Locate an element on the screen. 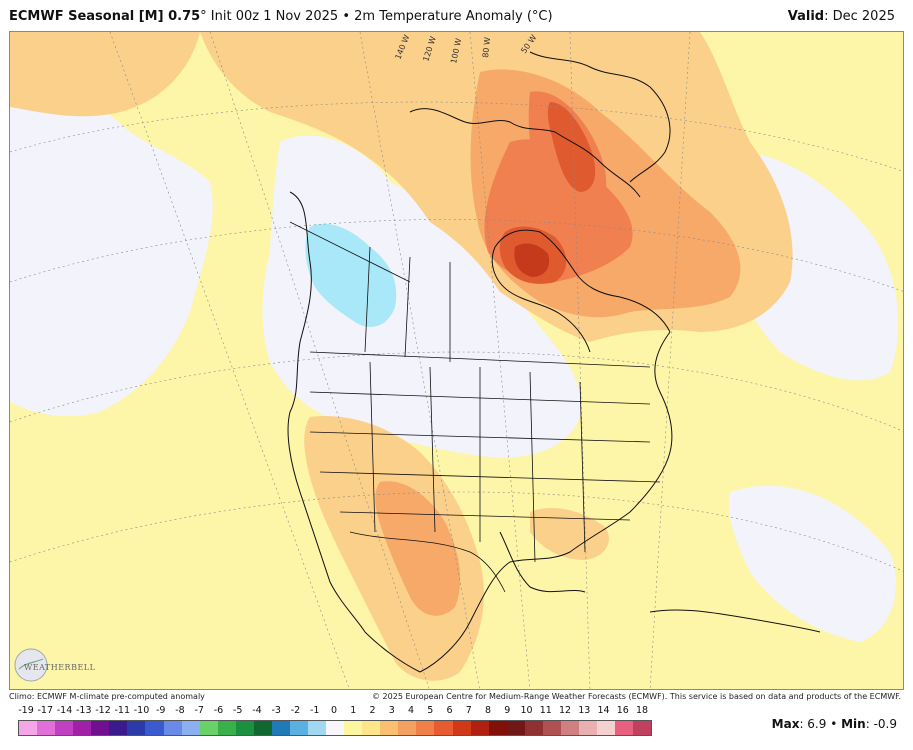 Image resolution: width=913 pixels, height=750 pixels. colorbar-tick-label: -14 is located at coordinates (64, 710).